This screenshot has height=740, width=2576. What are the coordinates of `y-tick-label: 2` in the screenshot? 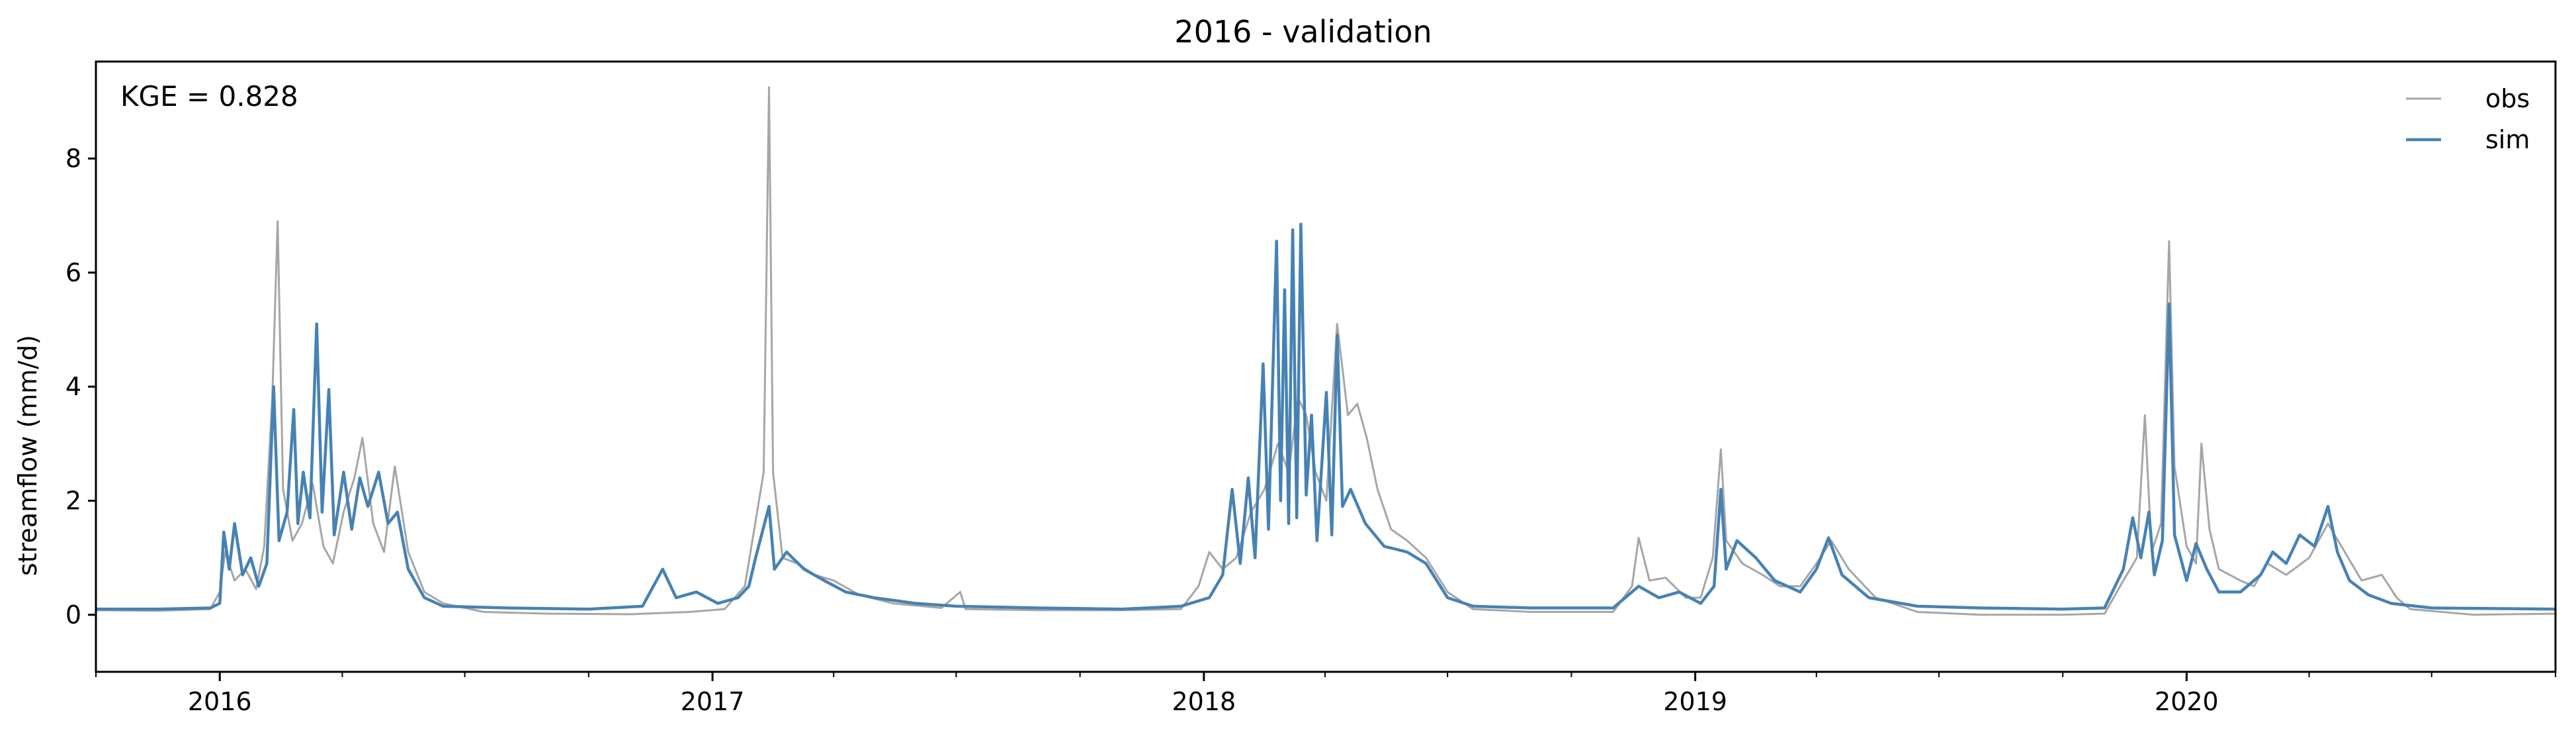 It's located at (73, 500).